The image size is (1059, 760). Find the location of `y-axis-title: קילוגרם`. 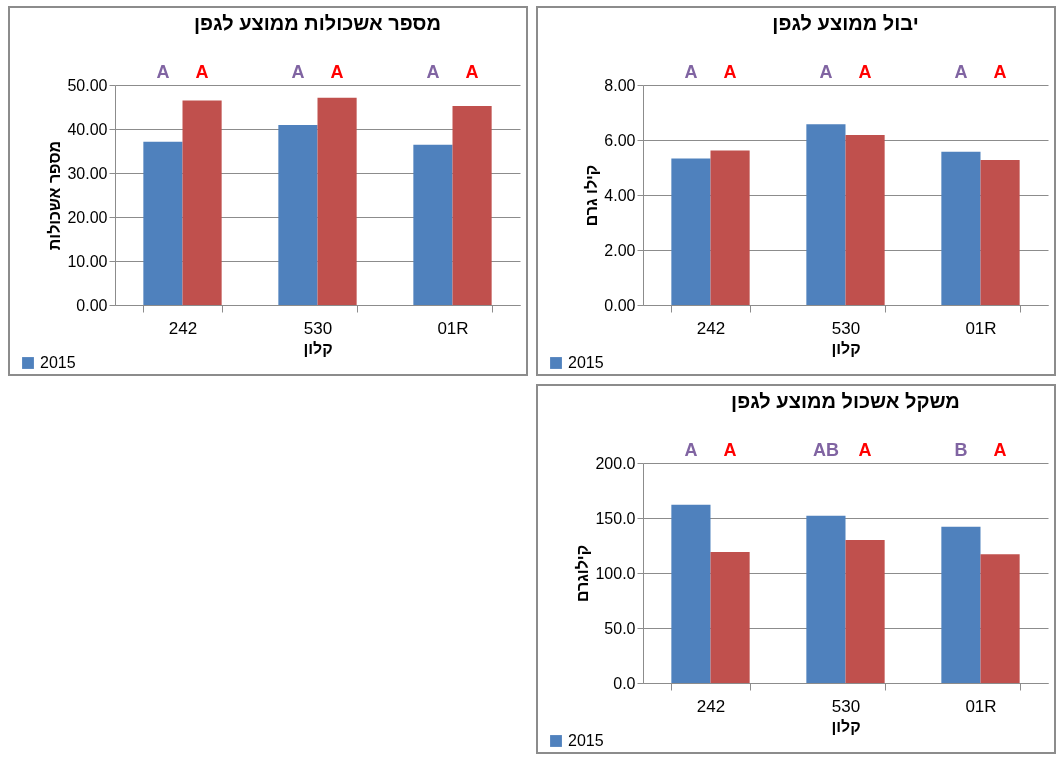

y-axis-title: קילוגרם is located at coordinates (583, 573).